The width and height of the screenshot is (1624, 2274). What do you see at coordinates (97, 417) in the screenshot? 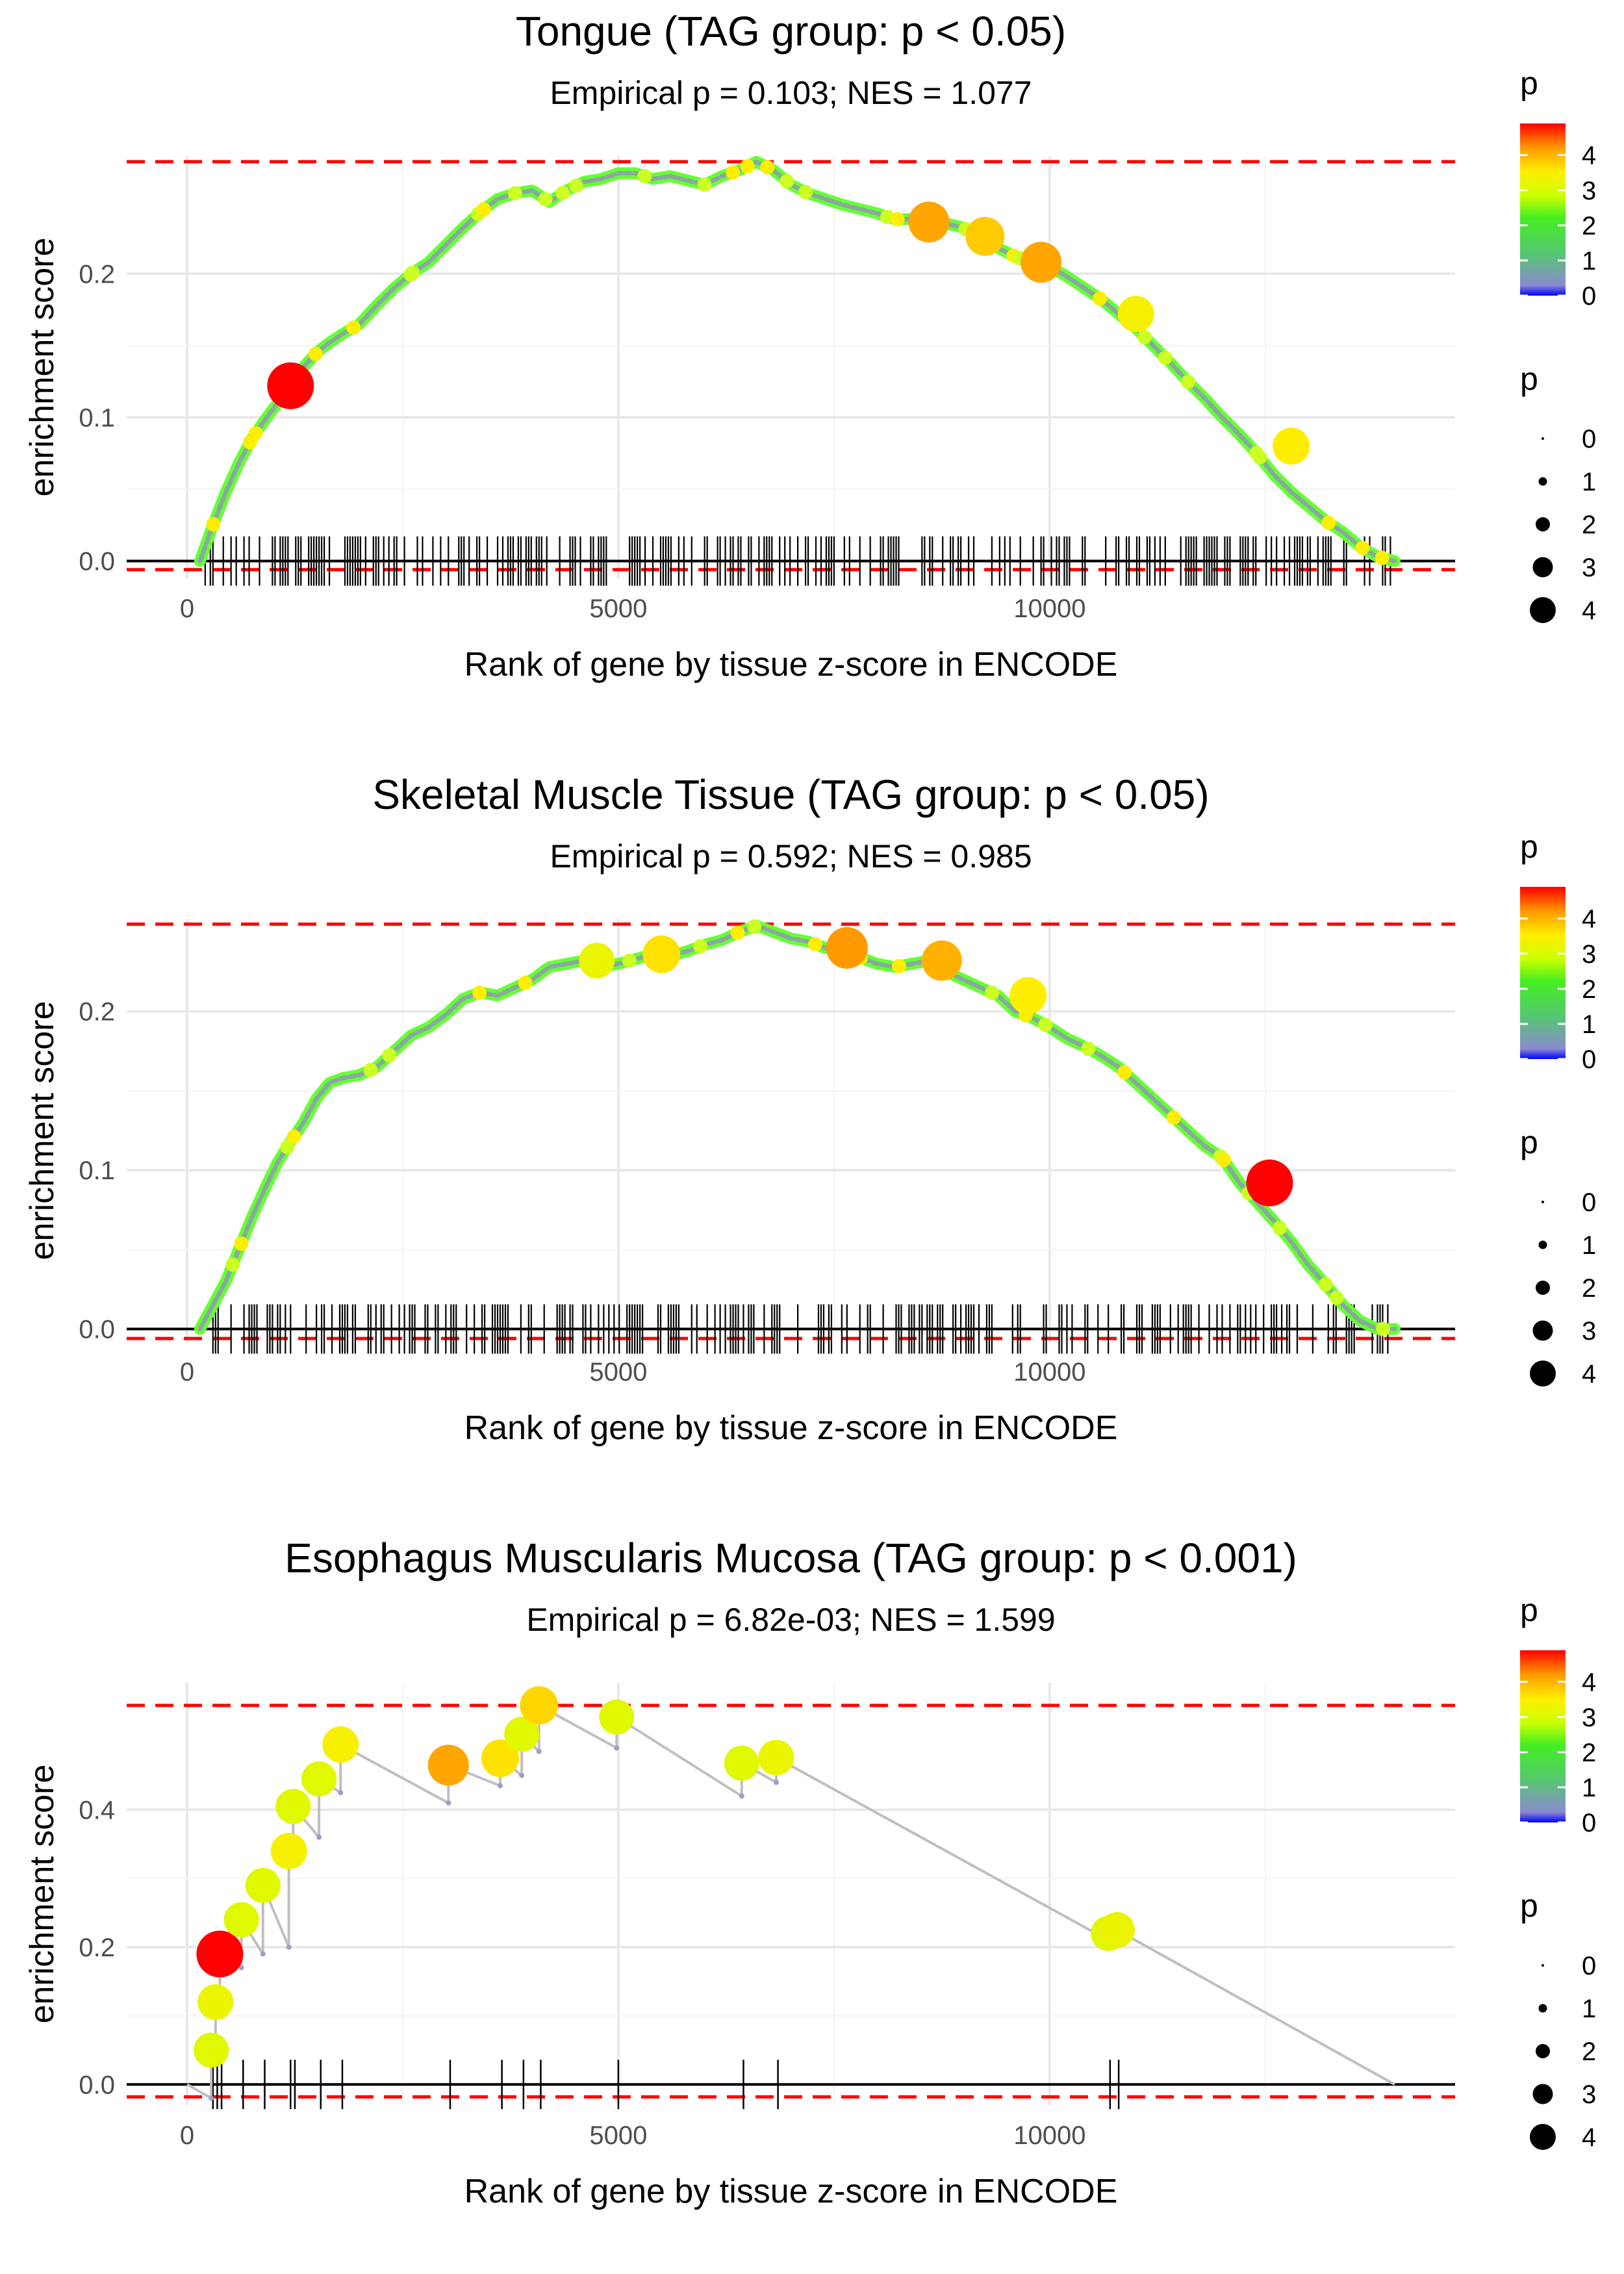
I see `y-tick-label: 0.1` at bounding box center [97, 417].